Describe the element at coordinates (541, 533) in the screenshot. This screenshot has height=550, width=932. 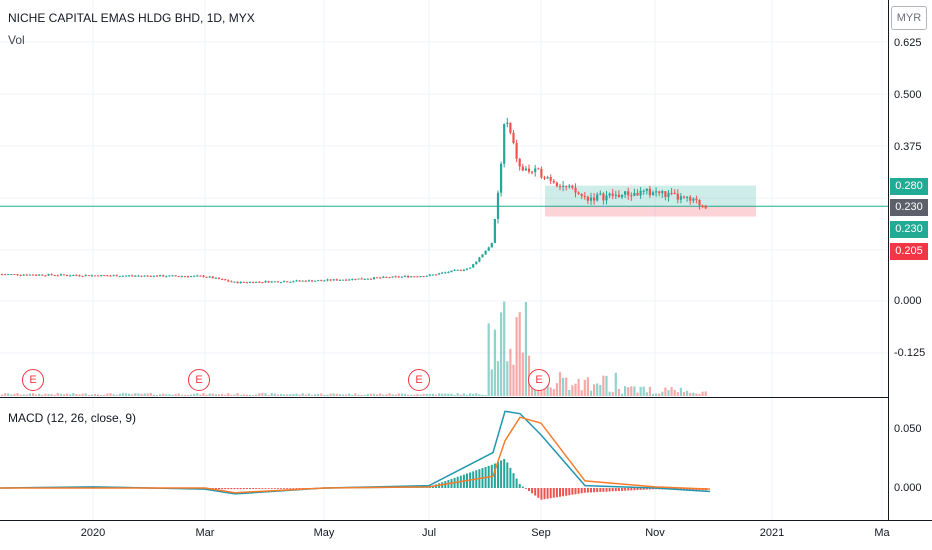
I see `time-tick: Sep` at that location.